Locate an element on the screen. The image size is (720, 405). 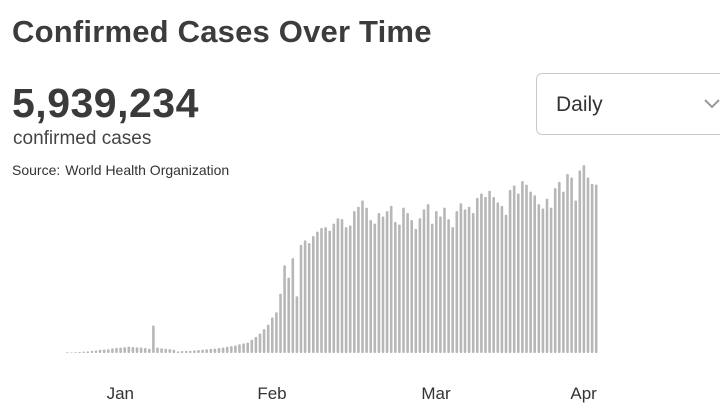
page-title: Confirmed Cases Over Time is located at coordinates (222, 31).